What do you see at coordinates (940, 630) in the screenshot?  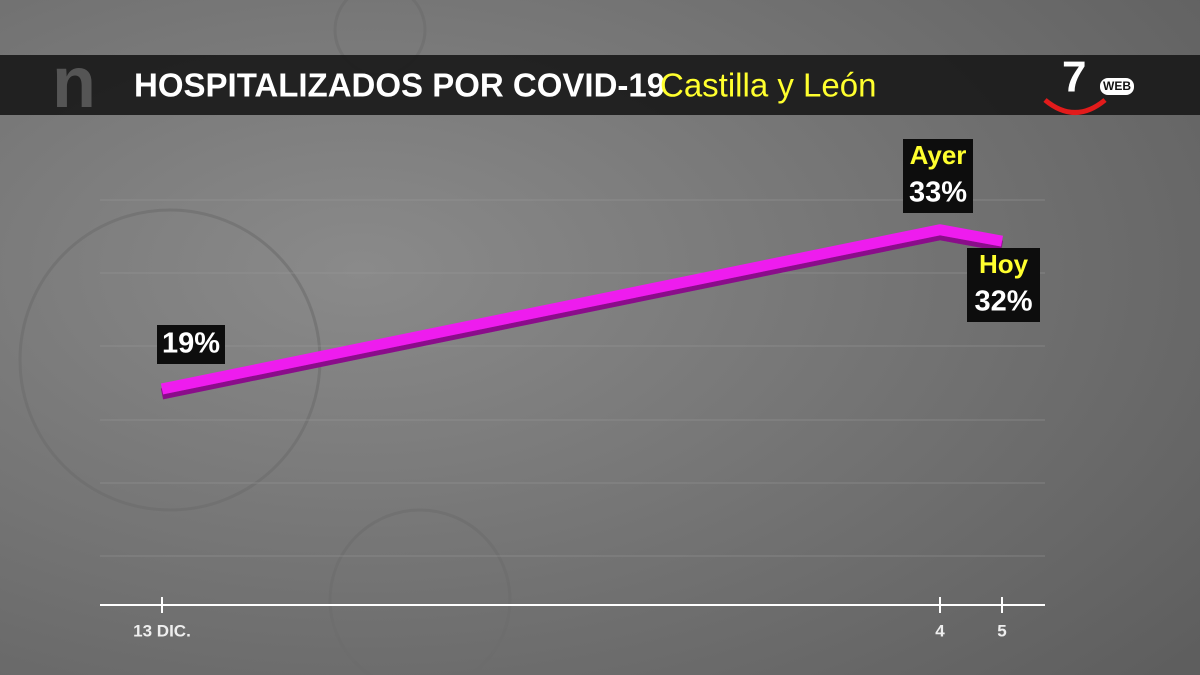 I see `x-tick-label: 4` at bounding box center [940, 630].